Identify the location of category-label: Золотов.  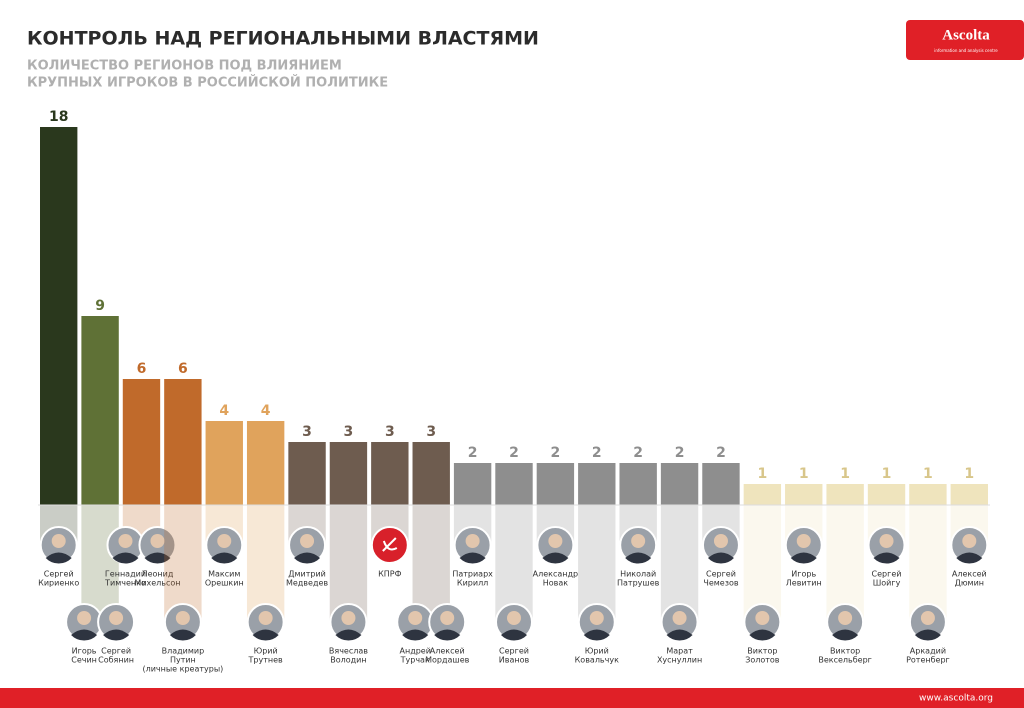
(762, 660).